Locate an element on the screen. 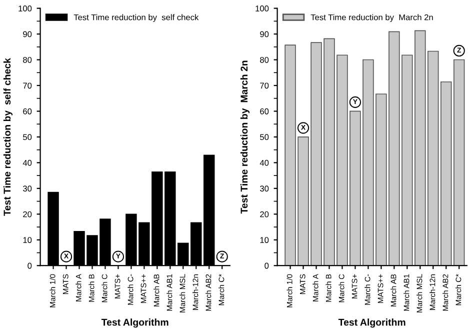 The image size is (474, 332). y-axis-title: Test Time reduction by self check is located at coordinates (7, 137).